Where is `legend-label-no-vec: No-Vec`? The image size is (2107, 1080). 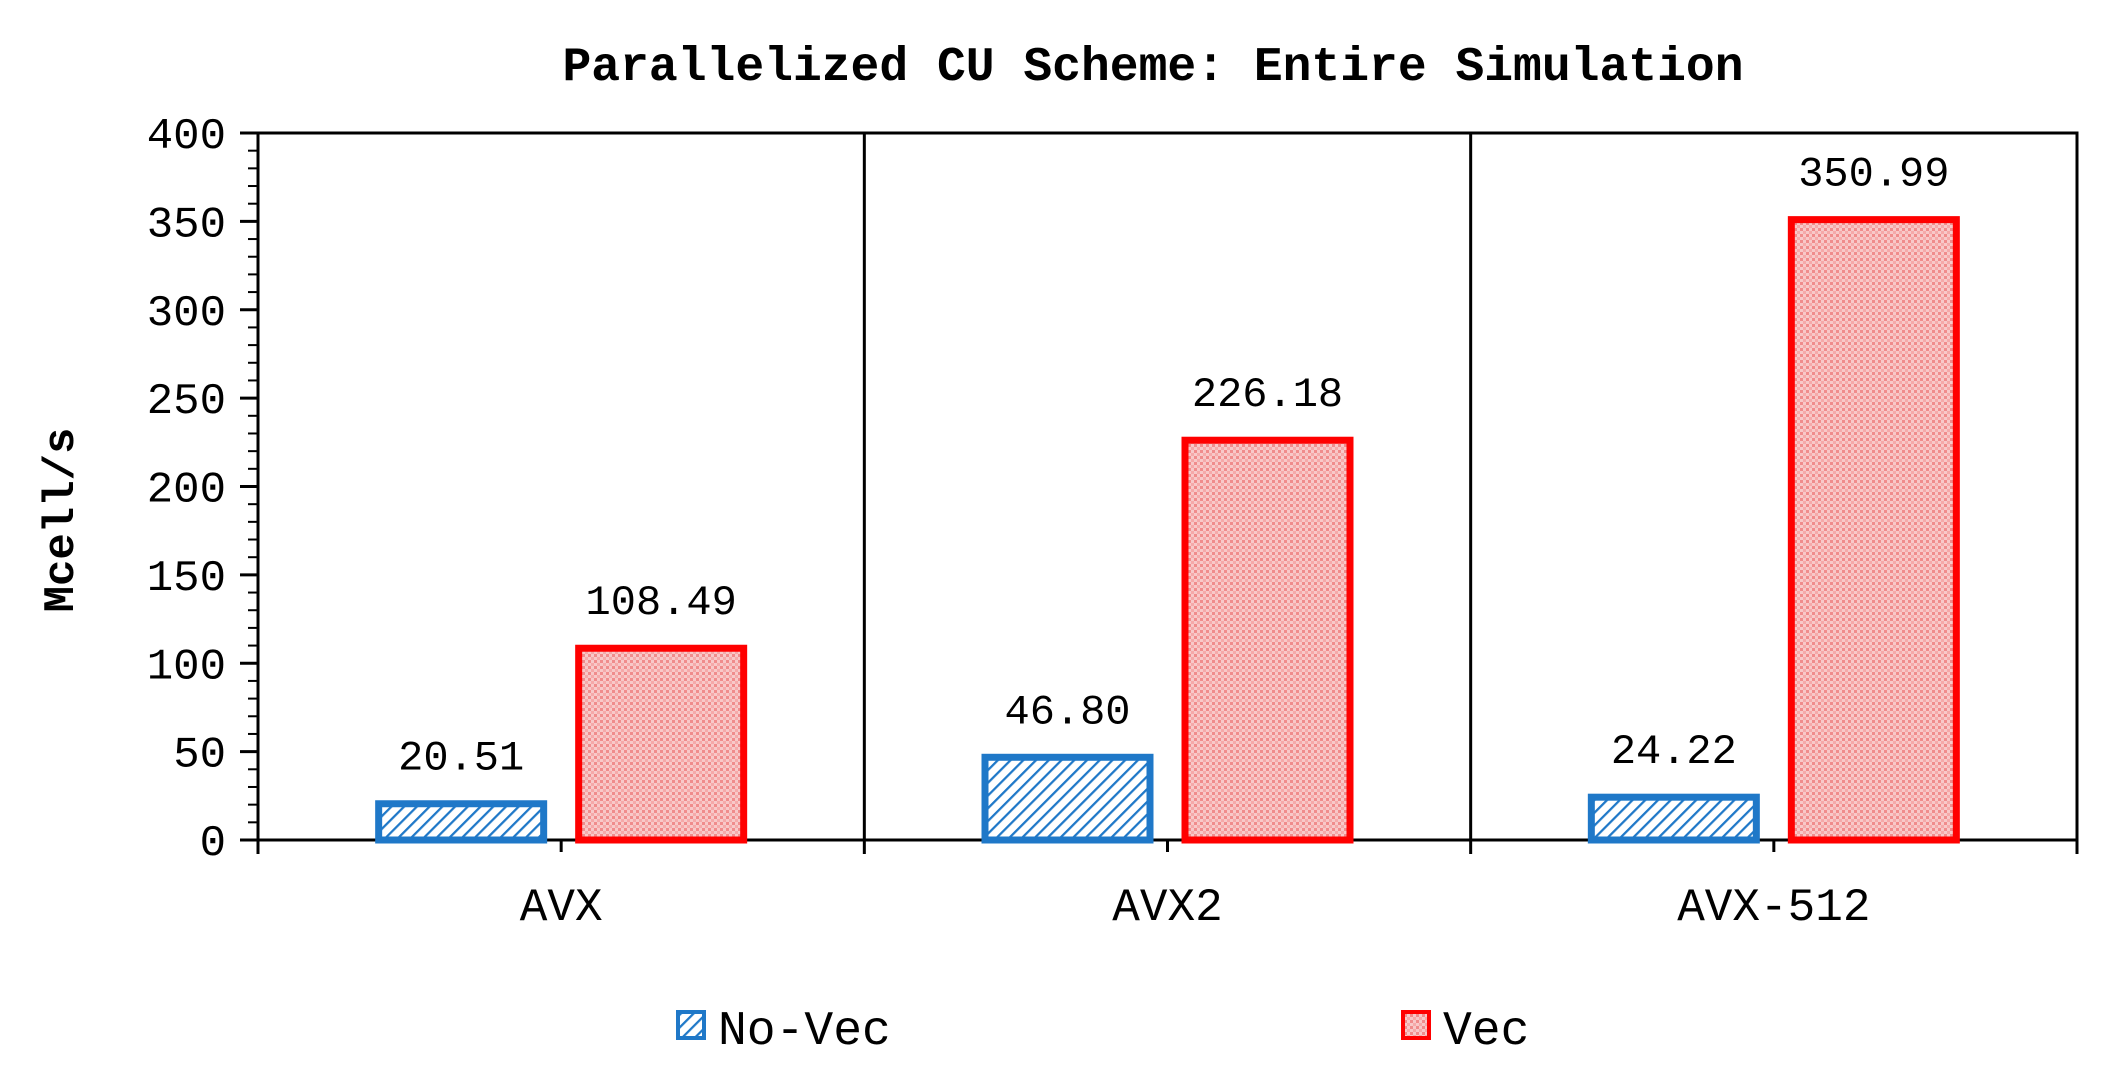 legend-label-no-vec: No-Vec is located at coordinates (804, 1032).